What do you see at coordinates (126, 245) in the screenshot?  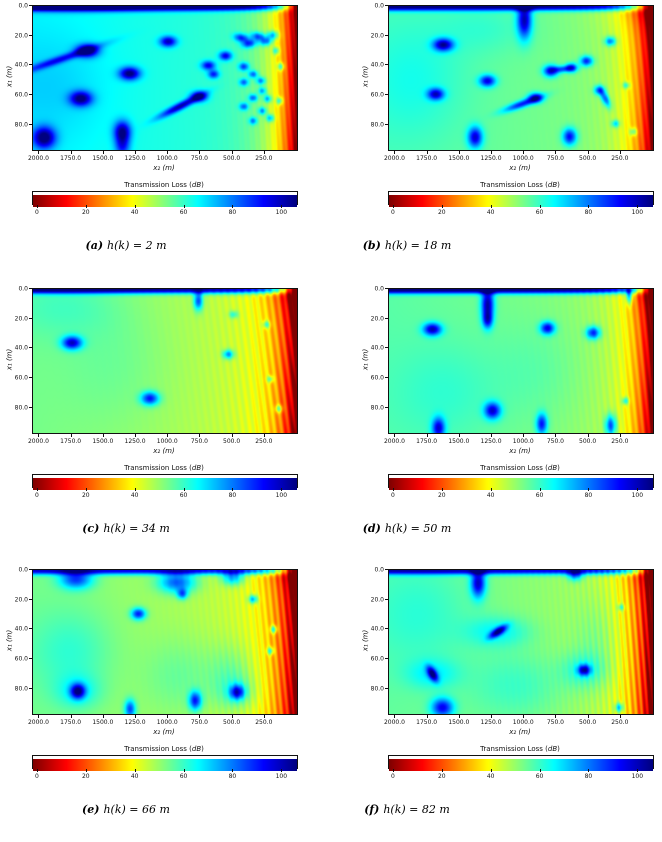 I see `subcaption-a: (a) h(k) = 2 m` at bounding box center [126, 245].